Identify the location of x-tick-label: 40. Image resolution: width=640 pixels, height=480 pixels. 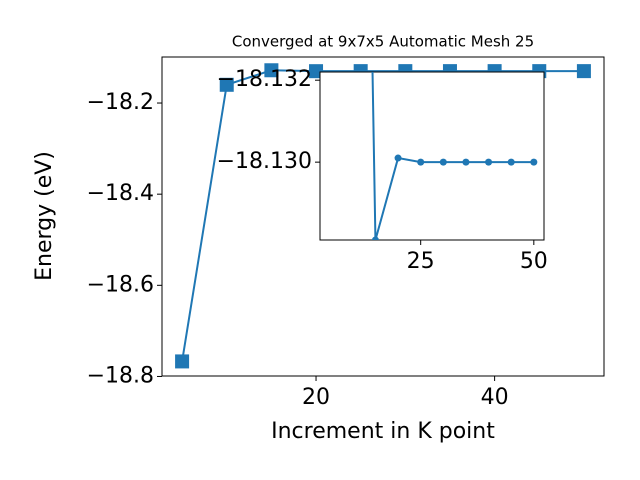
(495, 397).